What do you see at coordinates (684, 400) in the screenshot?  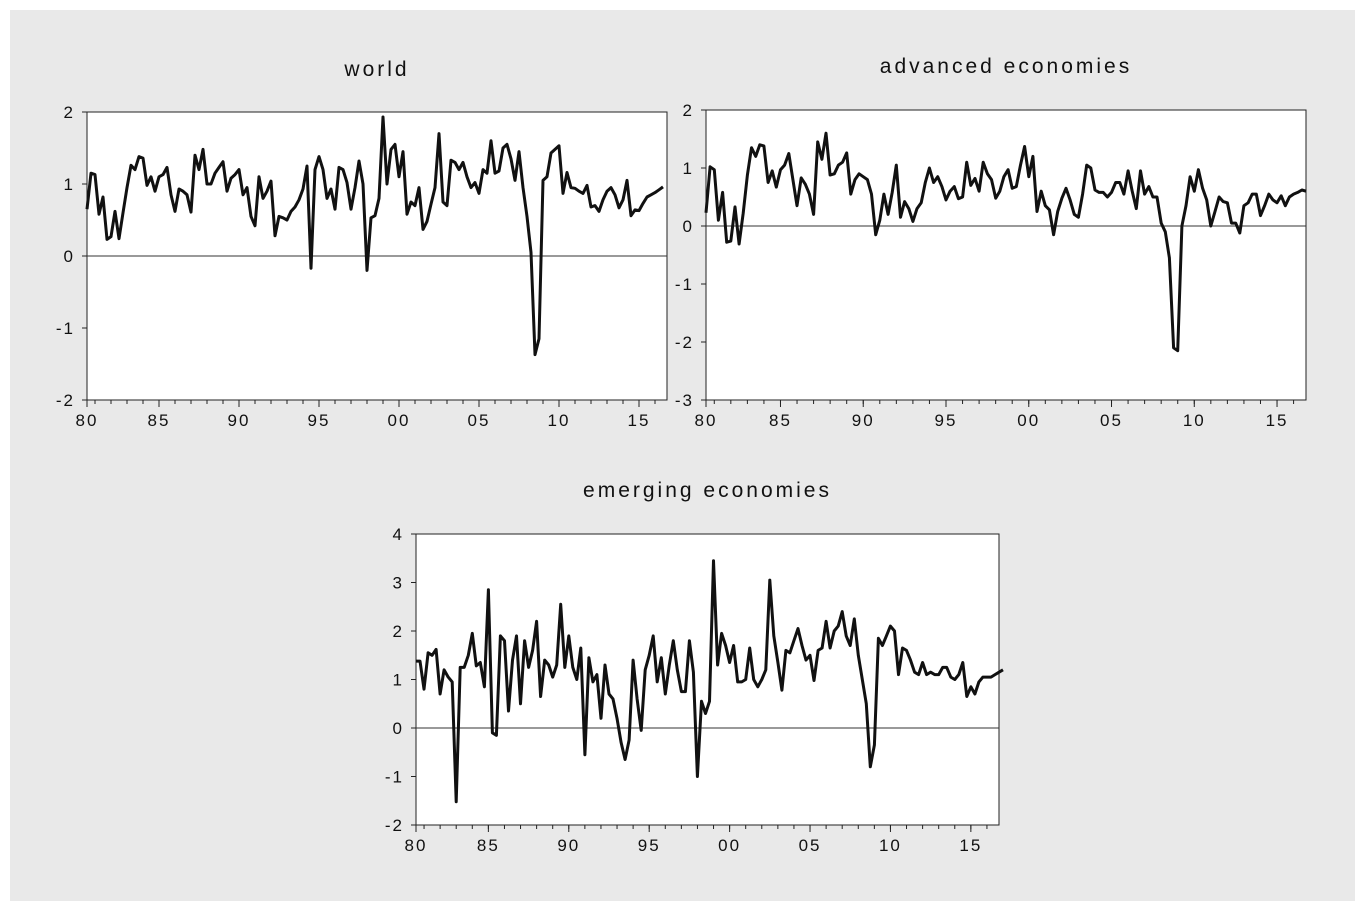 I see `y-tick-label: -3` at bounding box center [684, 400].